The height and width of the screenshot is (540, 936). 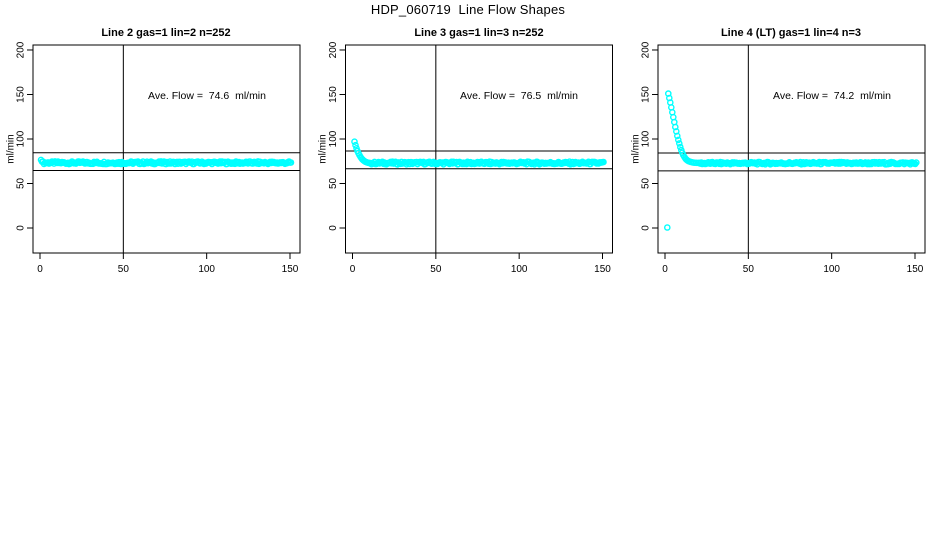 I want to click on plot3-y-axis-label: ml/min, so click(x=636, y=149).